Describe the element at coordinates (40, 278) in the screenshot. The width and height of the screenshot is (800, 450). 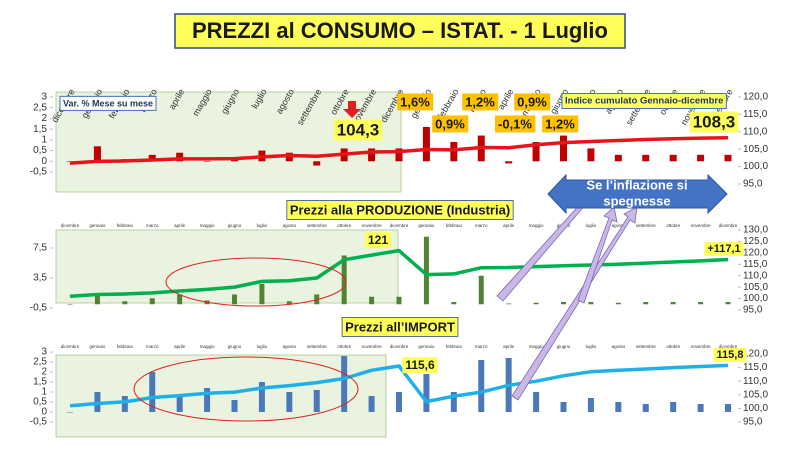
I see `y-tick-label: 3,5` at that location.